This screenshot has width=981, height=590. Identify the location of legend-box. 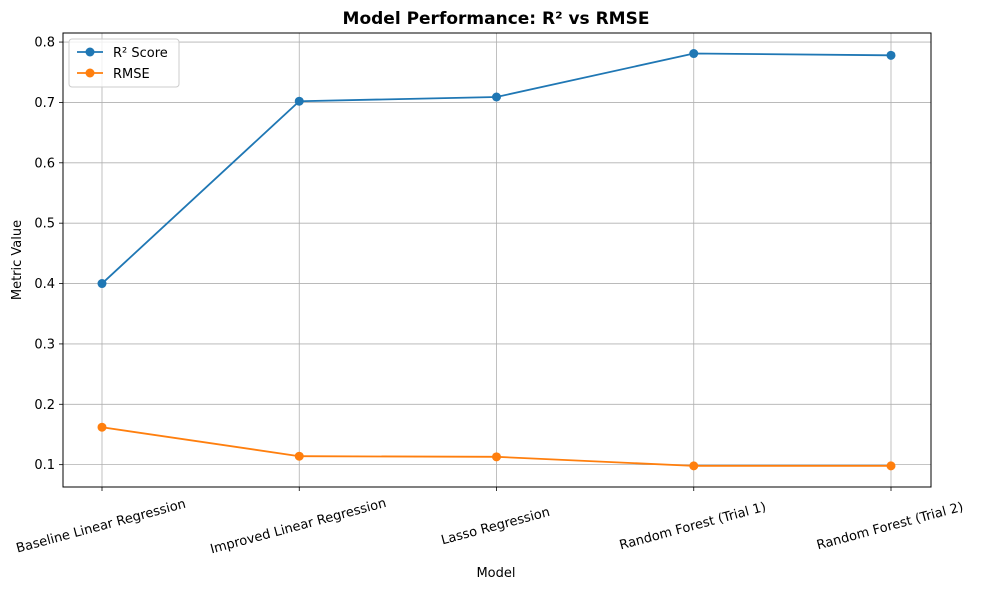
(124, 63).